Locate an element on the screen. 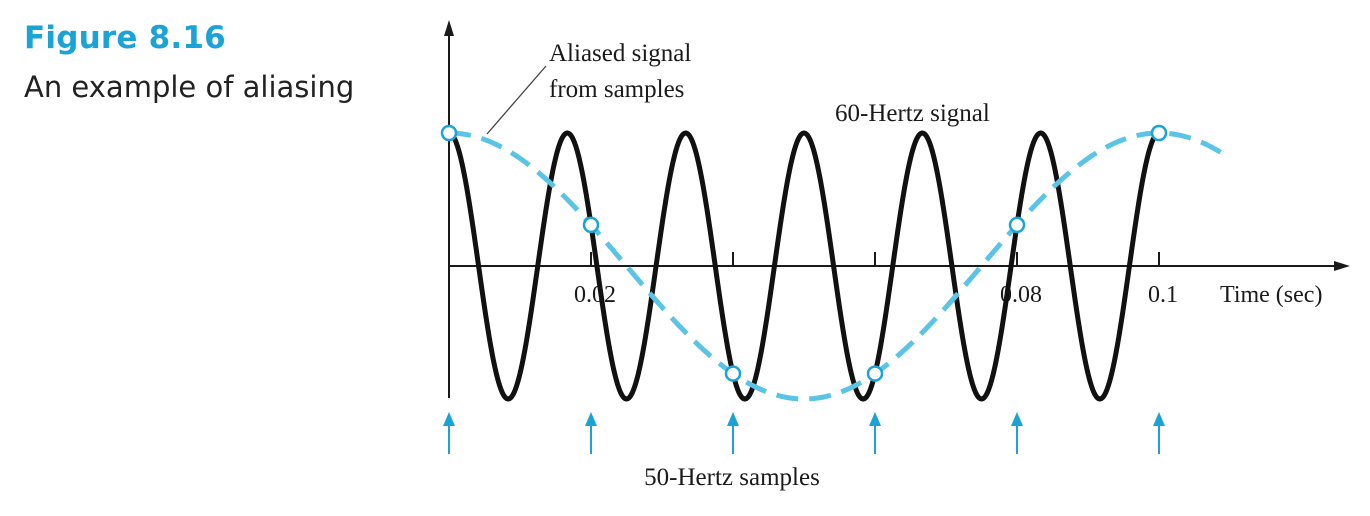 This screenshot has height=516, width=1370. x-tick-labels: 0.02 0.08 0.1 is located at coordinates (876, 295).